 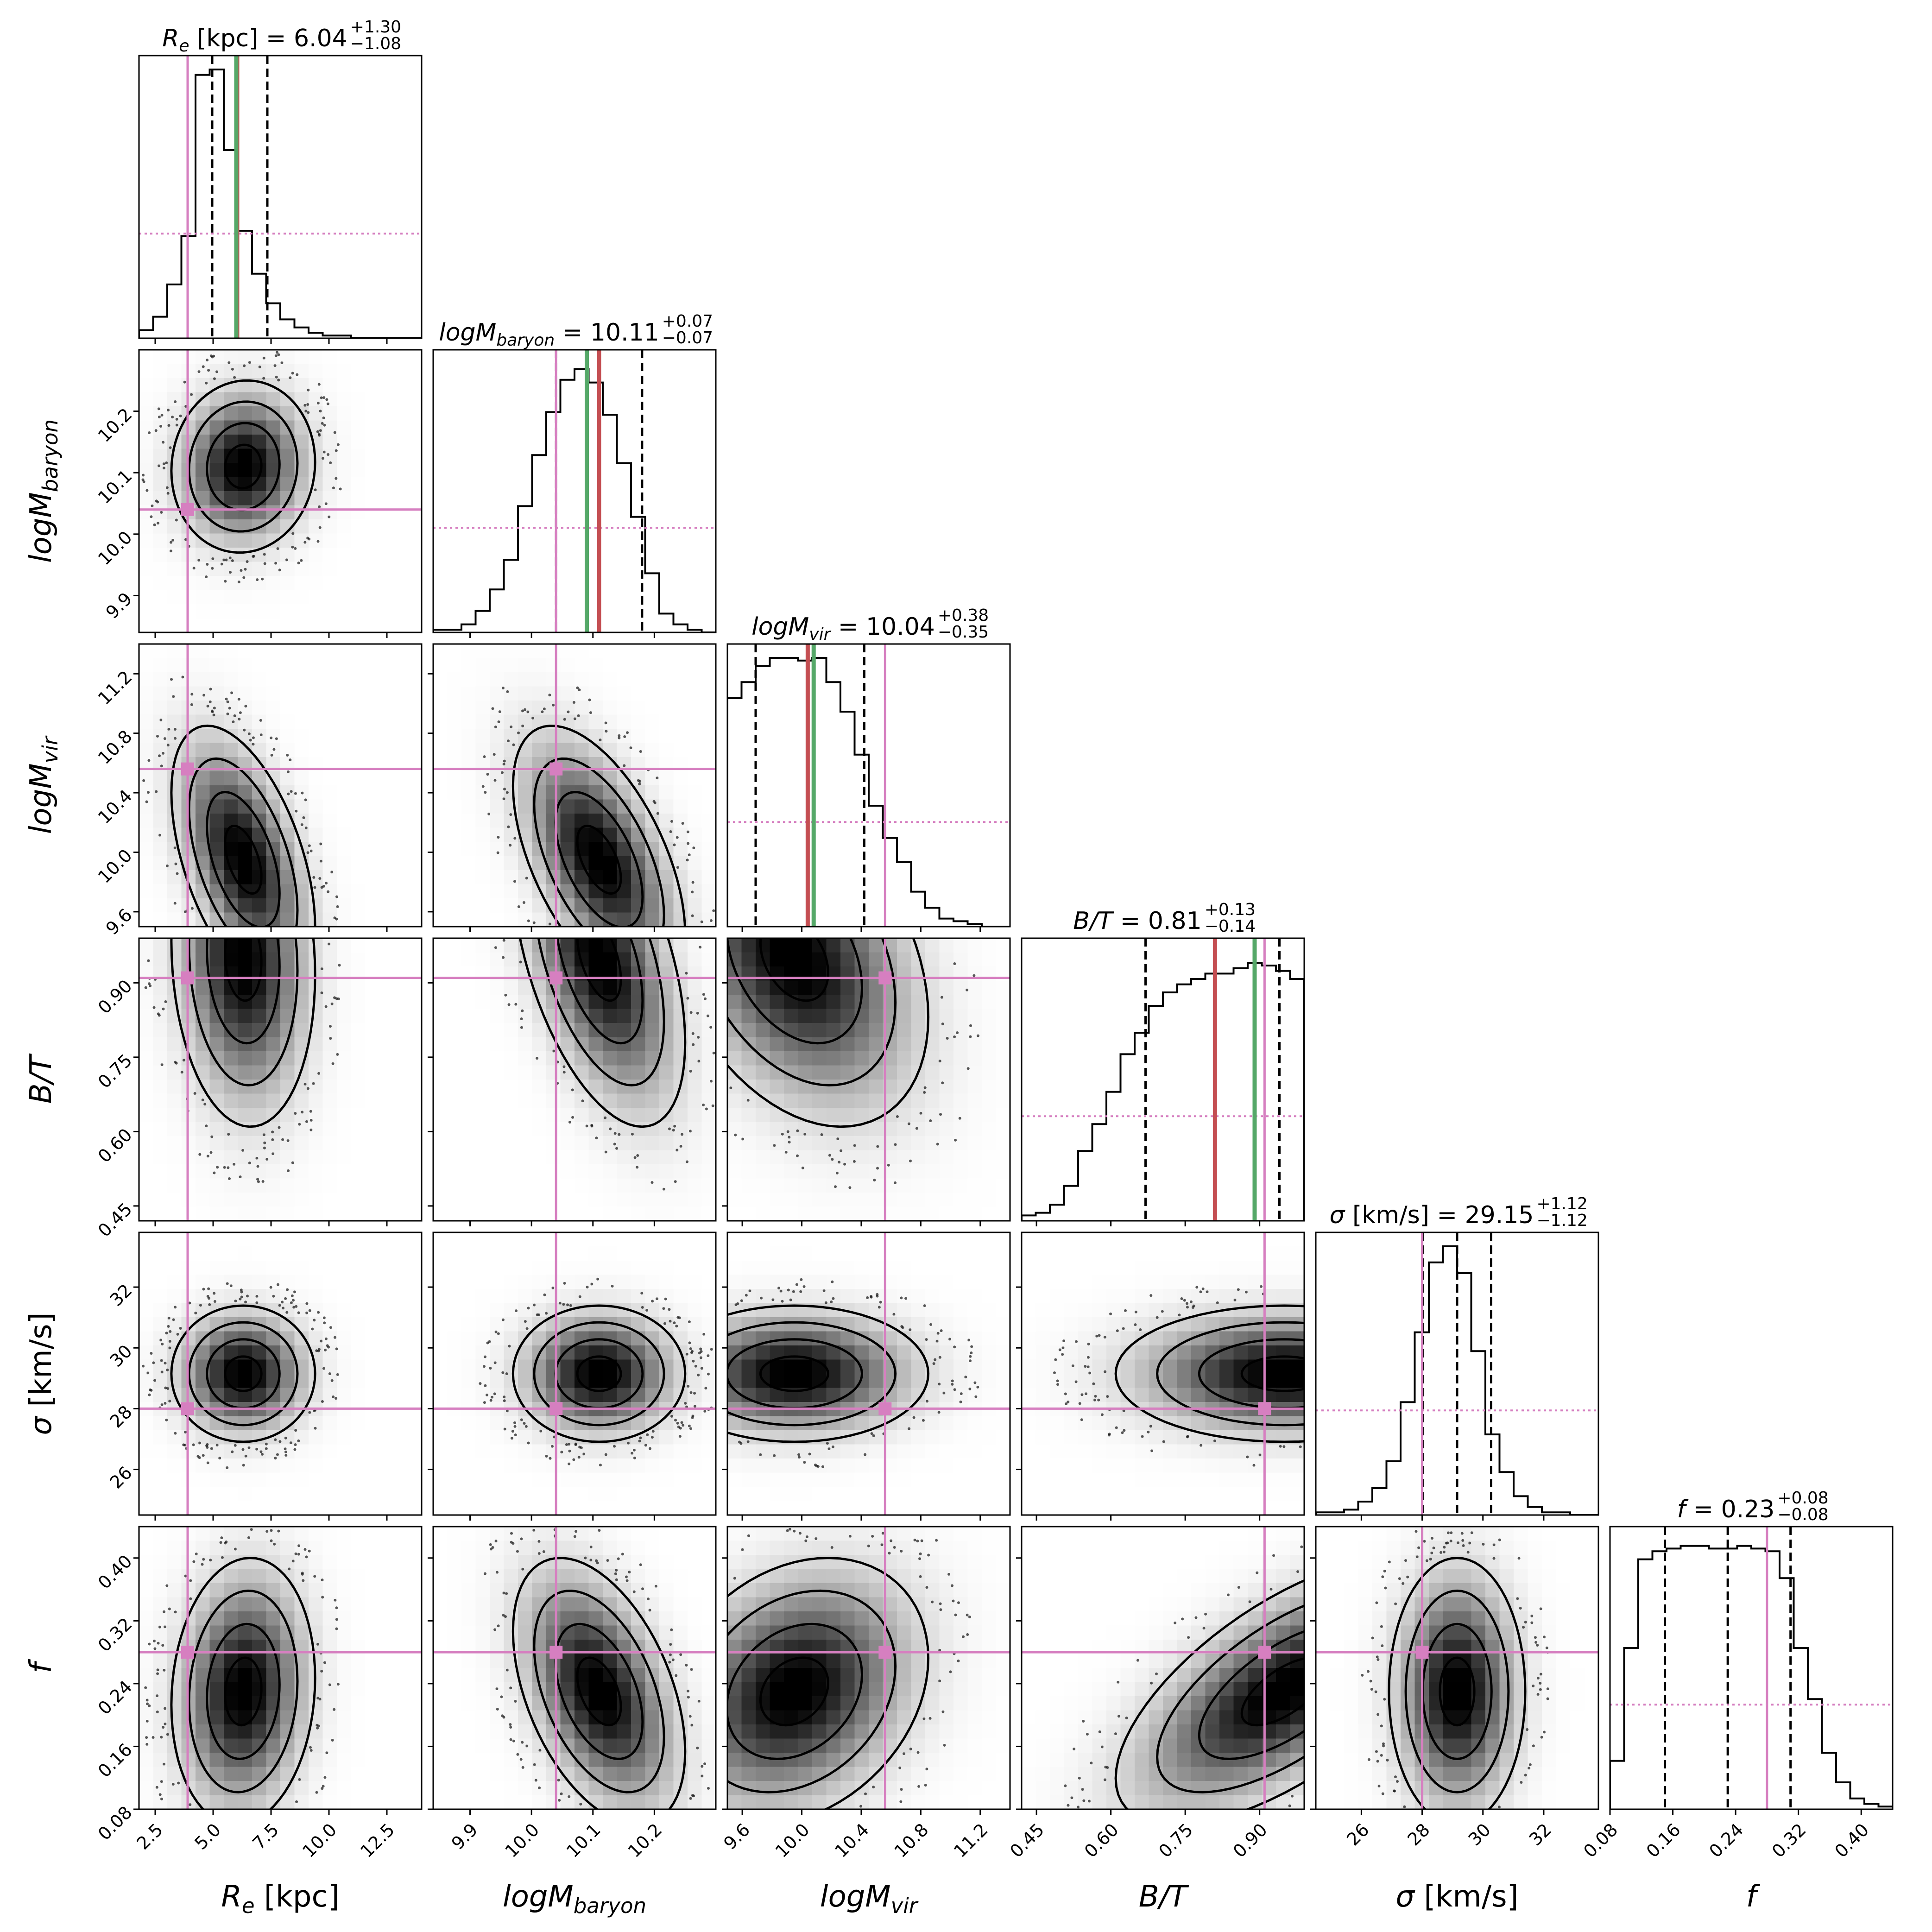 I want to click on panel-content, so click(x=574, y=1079).